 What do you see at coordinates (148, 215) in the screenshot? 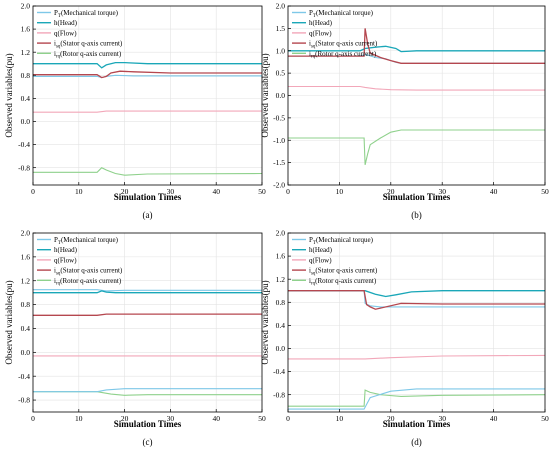
I see `panel-label: (a)` at bounding box center [148, 215].